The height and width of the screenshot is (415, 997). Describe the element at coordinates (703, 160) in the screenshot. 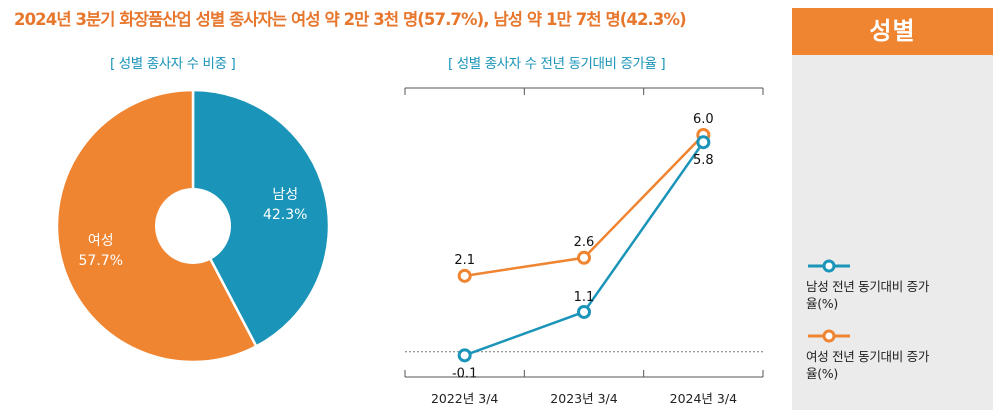

I see `data-label-0: 5.8` at that location.